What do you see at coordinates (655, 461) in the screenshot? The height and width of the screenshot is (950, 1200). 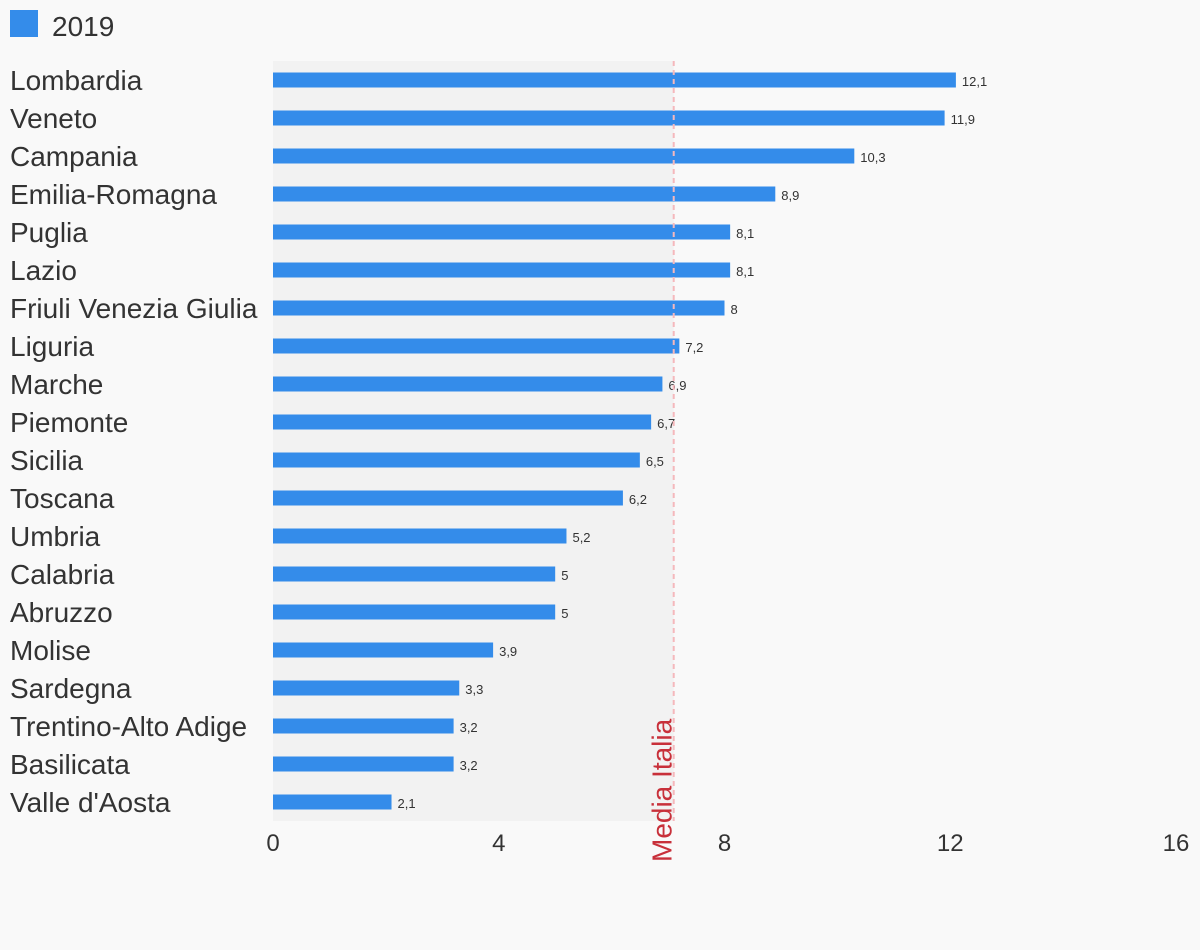 I see `value-label: 6,5` at bounding box center [655, 461].